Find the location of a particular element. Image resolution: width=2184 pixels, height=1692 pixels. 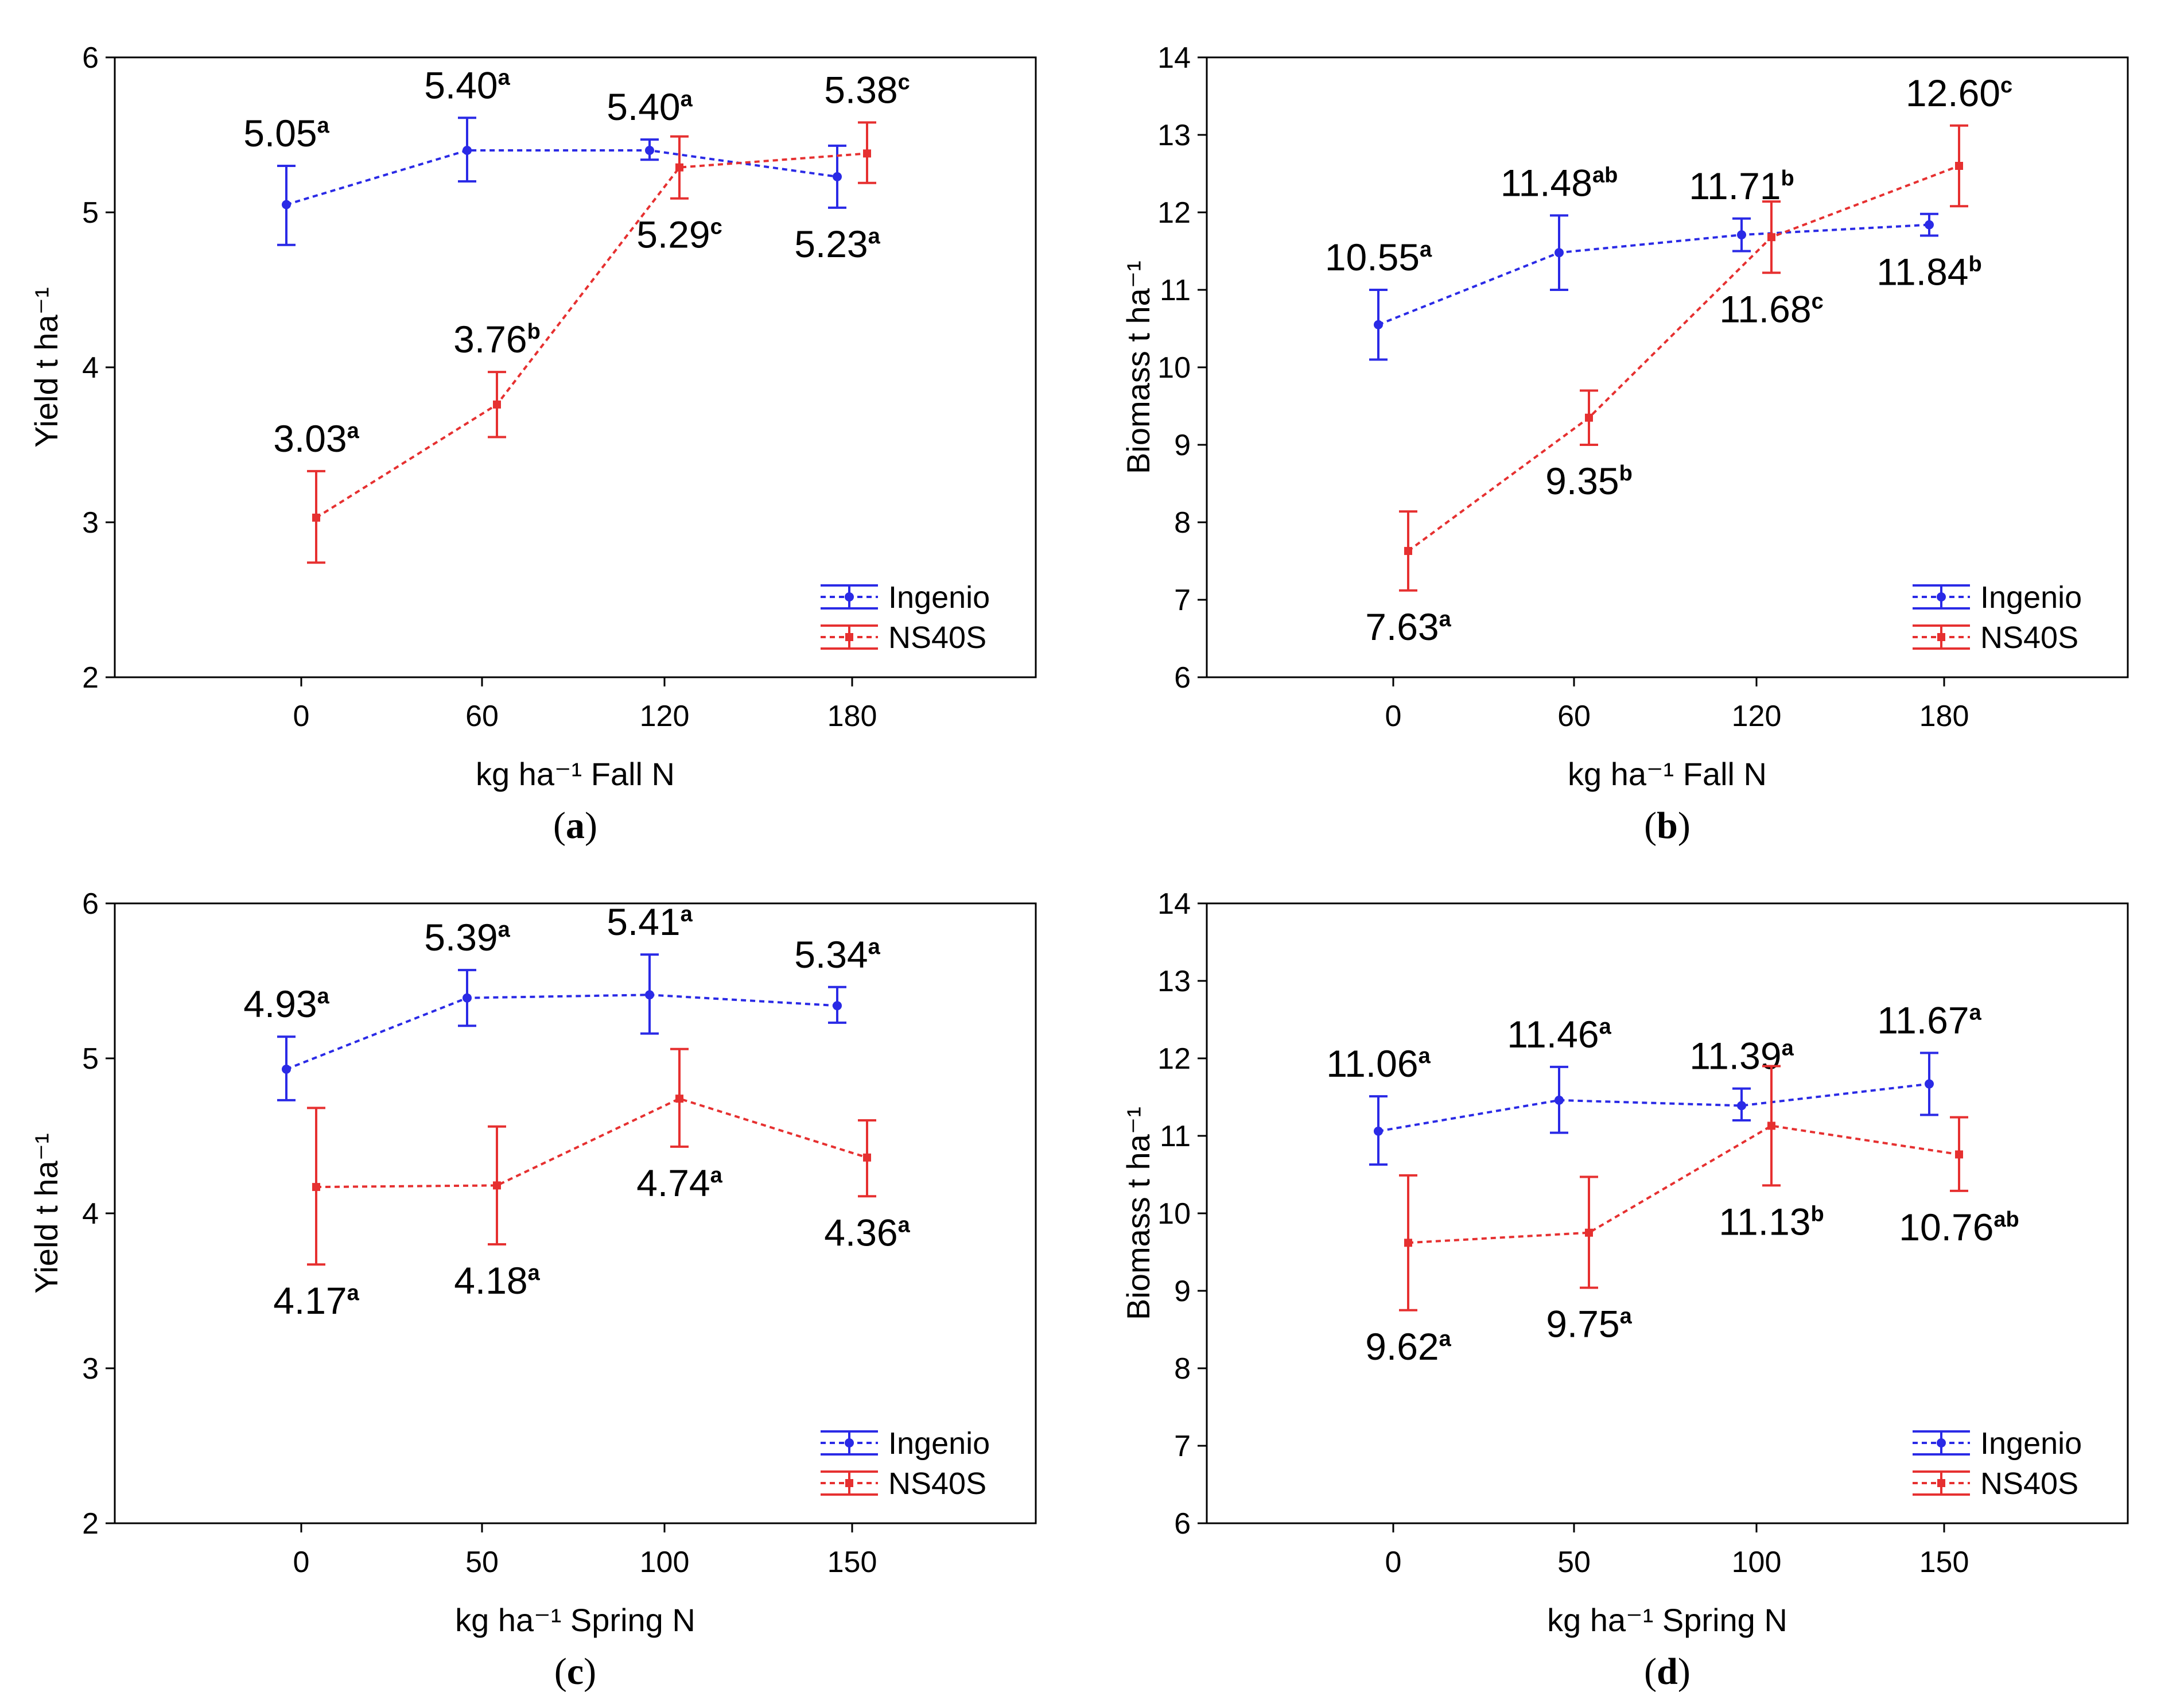

data-label-value: 11.67 is located at coordinates (1923, 1020).